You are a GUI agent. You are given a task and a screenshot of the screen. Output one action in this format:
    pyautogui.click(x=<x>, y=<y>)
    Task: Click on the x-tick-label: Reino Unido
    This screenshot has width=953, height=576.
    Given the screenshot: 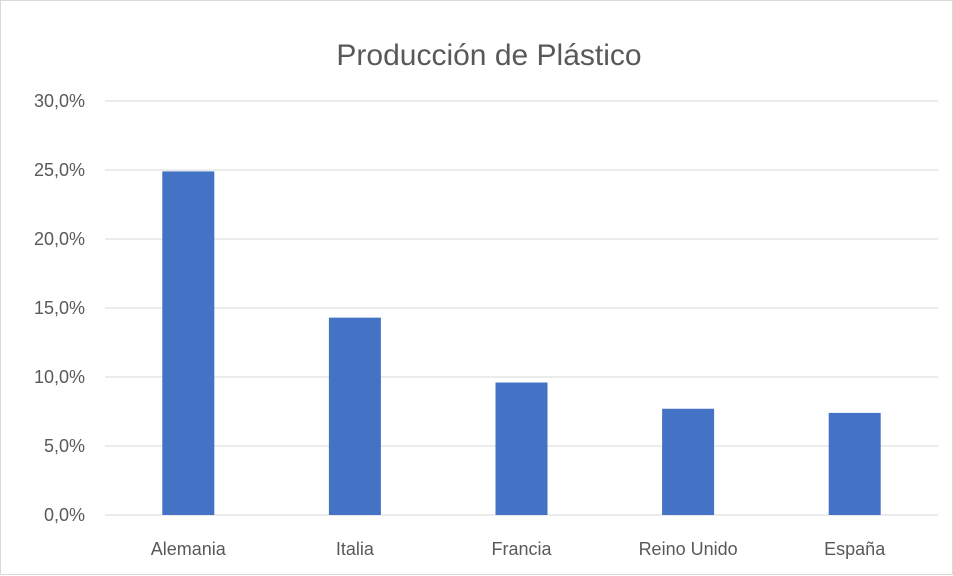 What is the action you would take?
    pyautogui.click(x=688, y=549)
    